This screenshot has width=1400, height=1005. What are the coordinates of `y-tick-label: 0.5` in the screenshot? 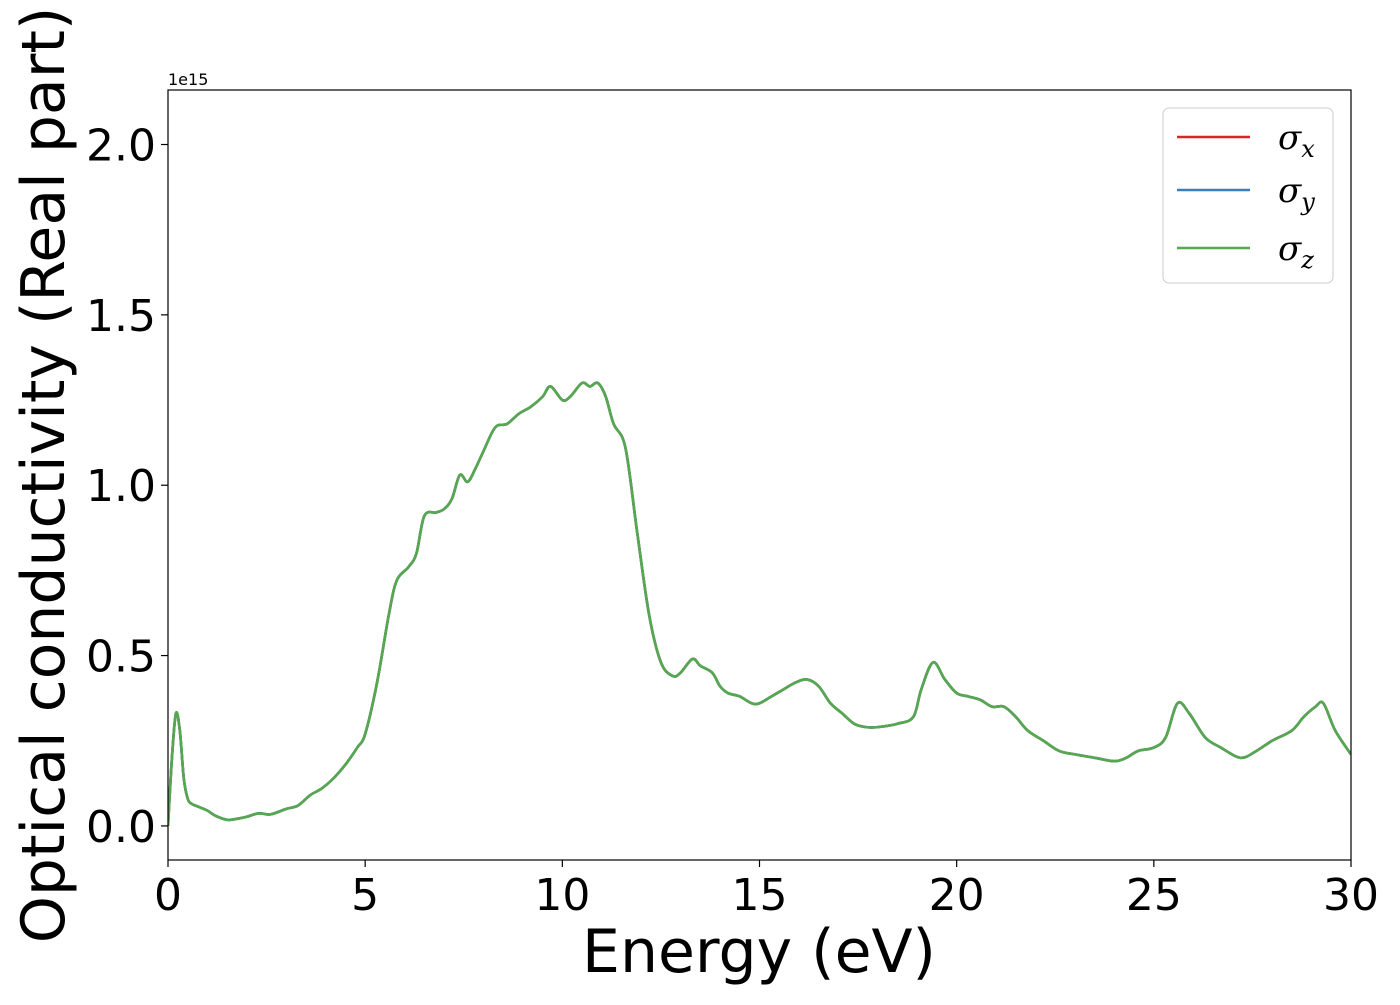 It's located at (121, 657).